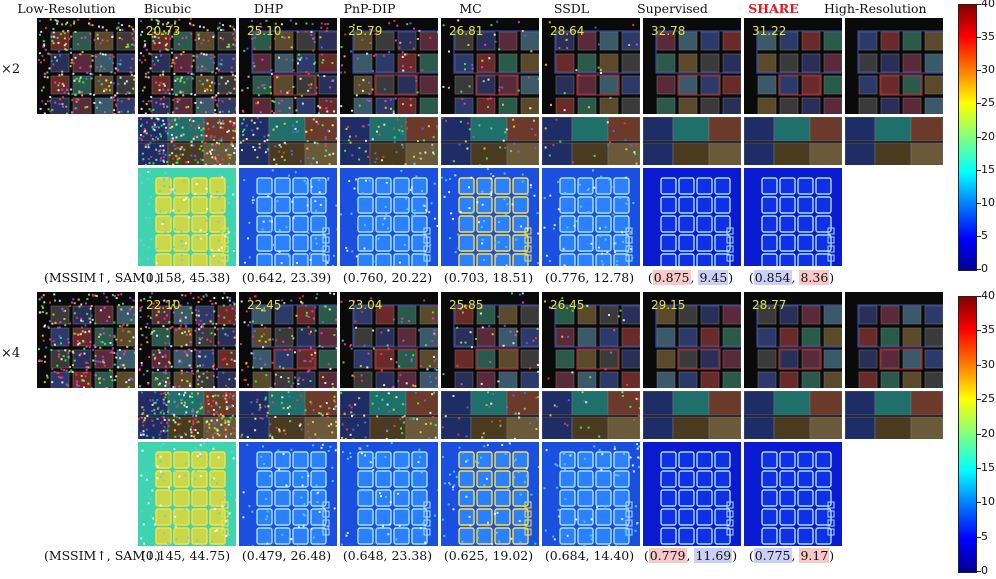  I want to click on error-map-share-x4, so click(793, 494).